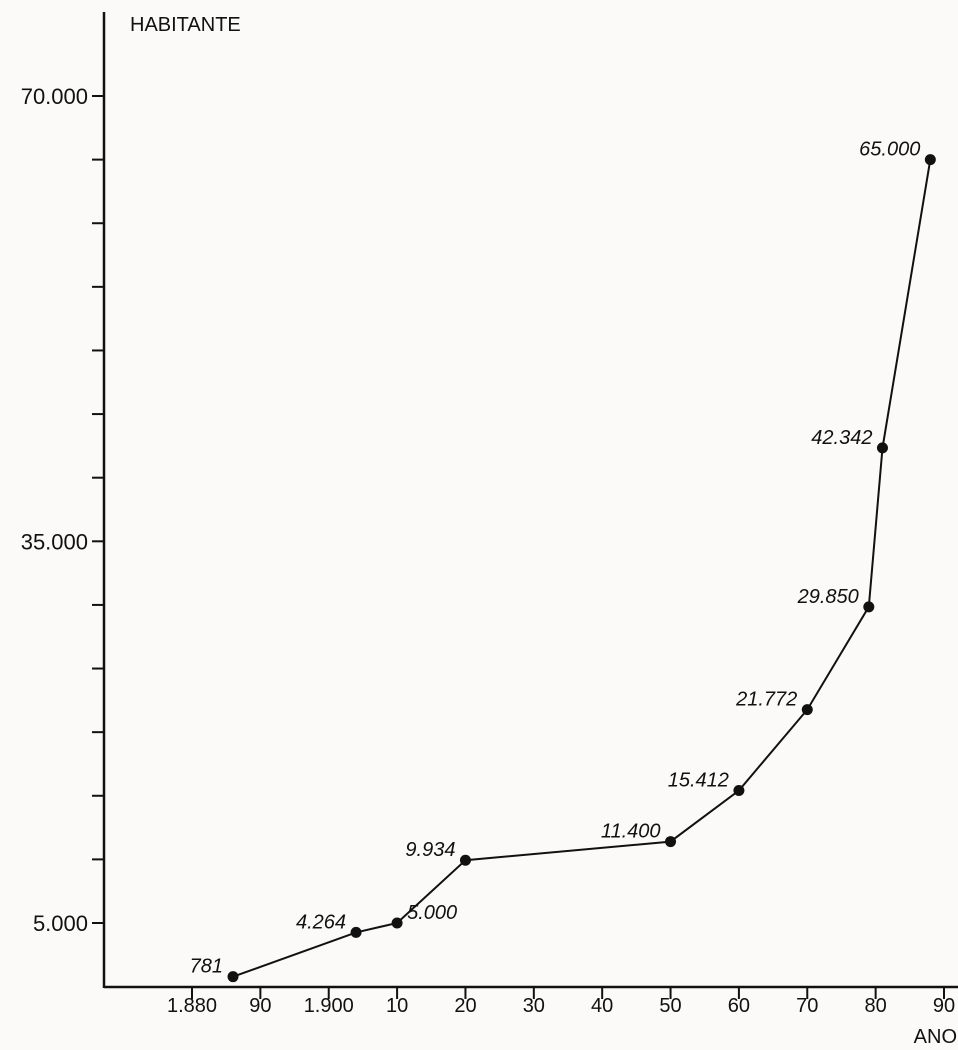 The image size is (958, 1050). Describe the element at coordinates (876, 1006) in the screenshot. I see `x-tick-label: 80` at that location.